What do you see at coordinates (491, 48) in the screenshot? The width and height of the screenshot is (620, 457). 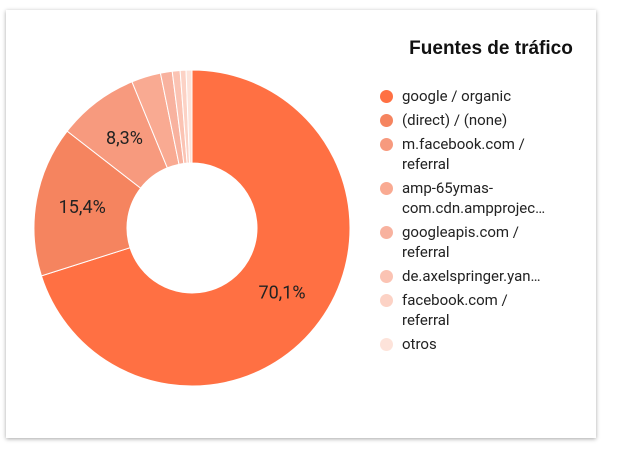 I see `chart-title: Fuentes de tráfico` at bounding box center [491, 48].